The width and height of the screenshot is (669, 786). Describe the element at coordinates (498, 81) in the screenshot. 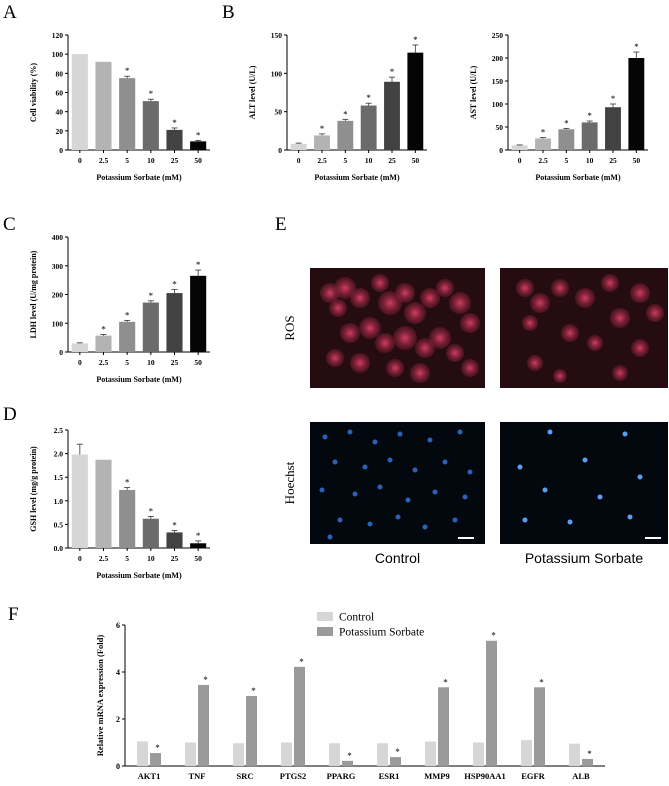

I see `y-tick-label: 150` at that location.